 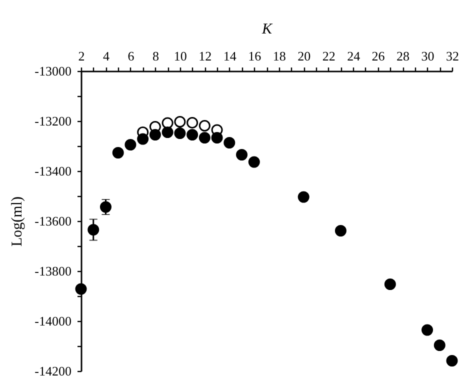 What do you see at coordinates (304, 56) in the screenshot?
I see `x-tick-label: 20` at bounding box center [304, 56].